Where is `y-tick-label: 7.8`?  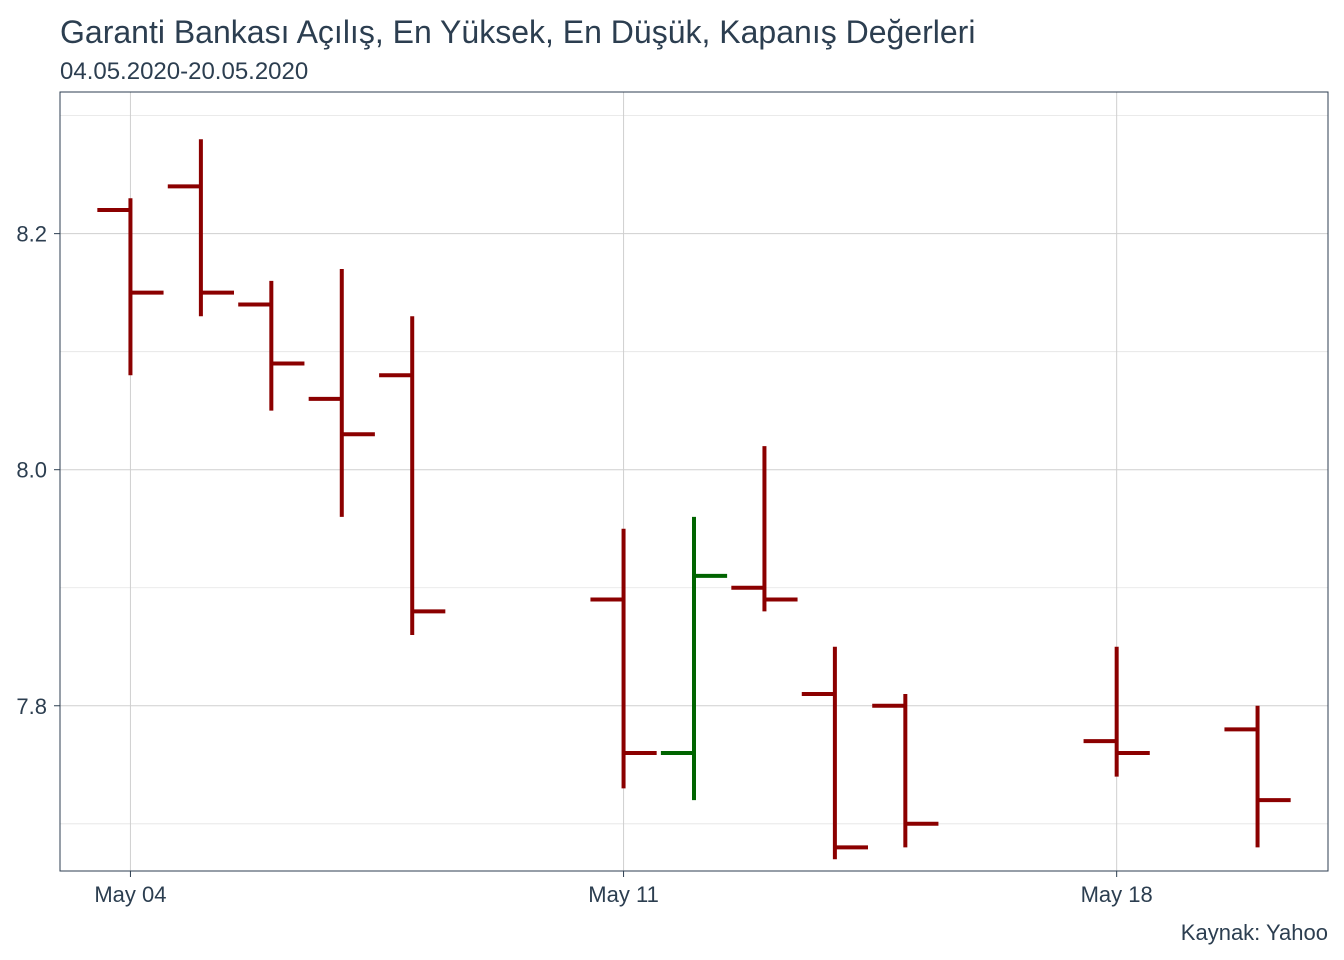
y-tick-label: 7.8 is located at coordinates (31, 706).